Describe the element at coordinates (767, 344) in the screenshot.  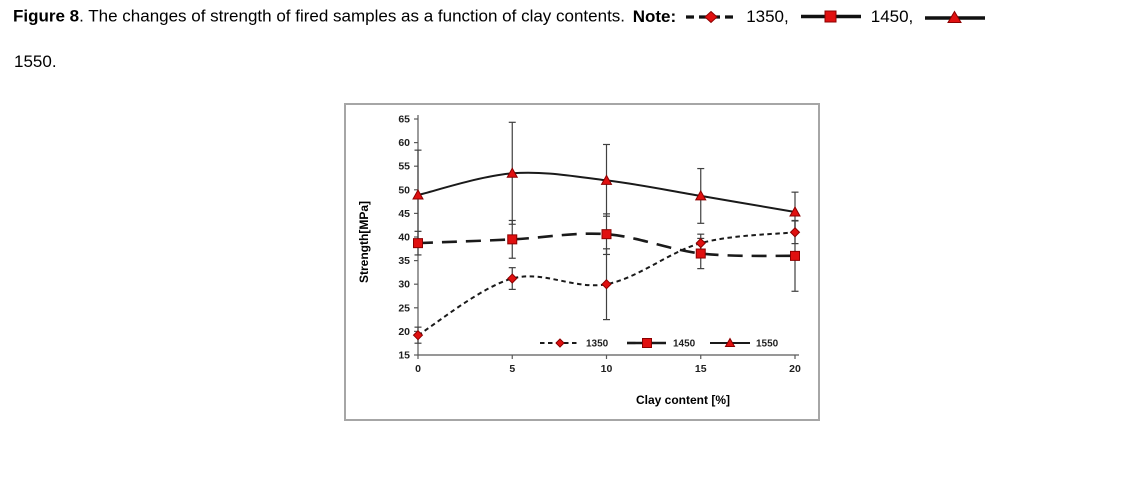
I see `legend-label: 1550` at that location.